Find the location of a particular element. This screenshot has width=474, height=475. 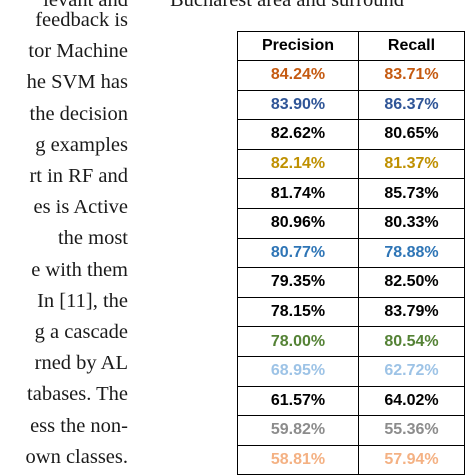

precision-cell: 80.96% is located at coordinates (298, 223).